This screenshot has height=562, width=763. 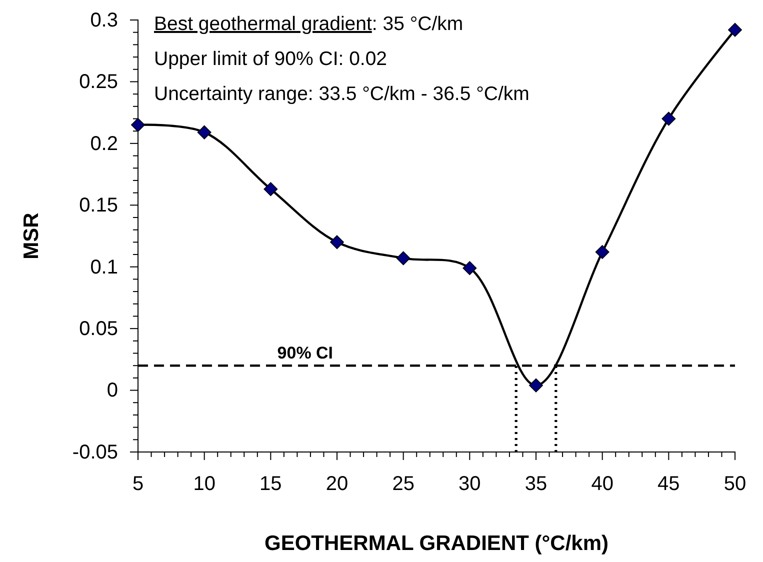 I want to click on ref-line-label: 90% CI, so click(x=305, y=353).